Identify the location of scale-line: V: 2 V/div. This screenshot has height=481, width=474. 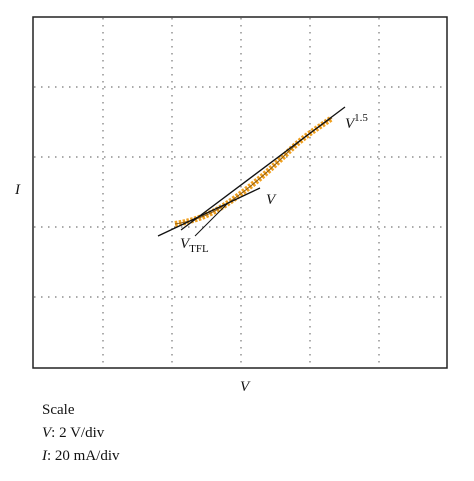
(73, 433).